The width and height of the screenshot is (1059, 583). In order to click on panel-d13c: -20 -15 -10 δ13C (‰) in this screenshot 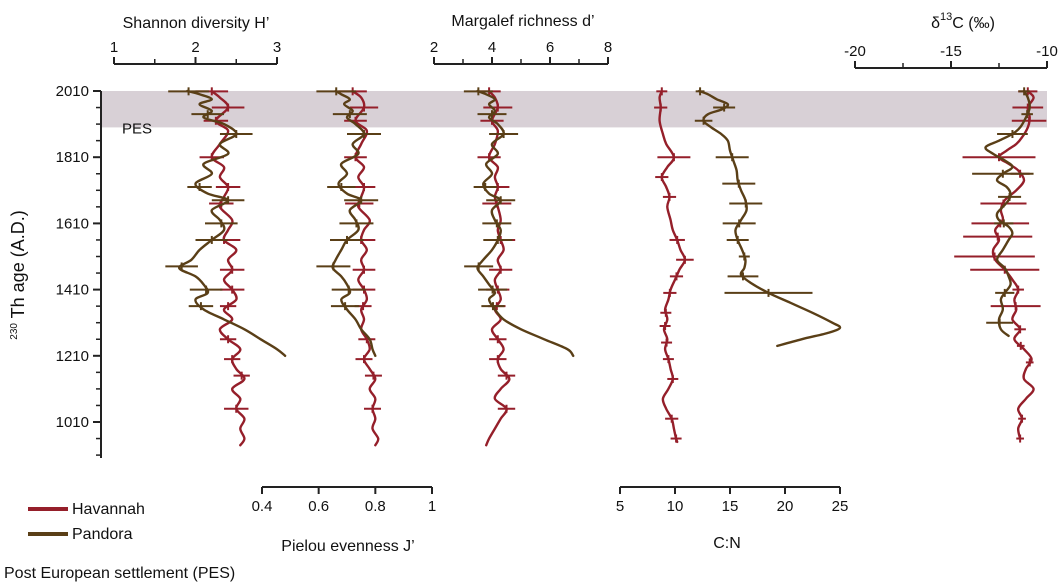, I will do `click(951, 227)`.